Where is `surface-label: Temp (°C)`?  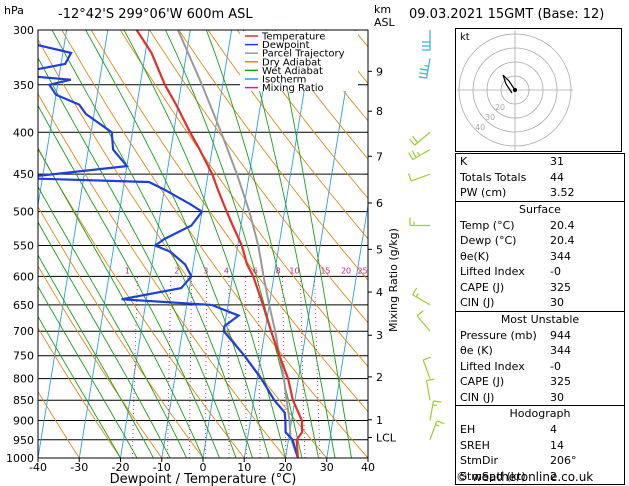
surface-label: Temp (°C) is located at coordinates (487, 225).